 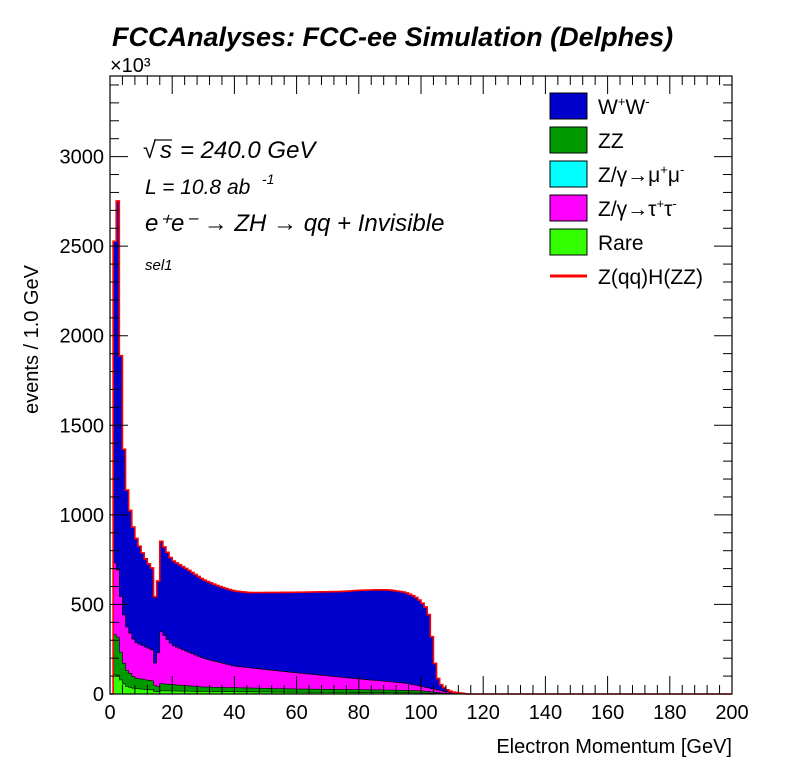 What do you see at coordinates (641, 174) in the screenshot?
I see `legend-label: Z/γ→μ+μ-` at bounding box center [641, 174].